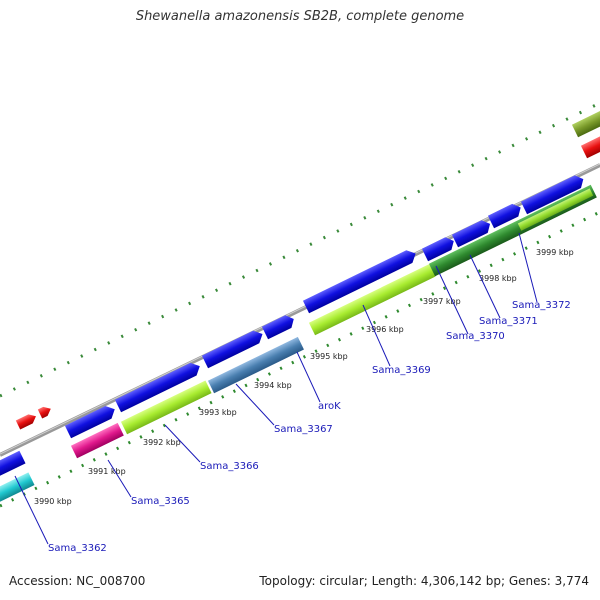 Image resolution: width=600 pixels, height=600 pixels. What do you see at coordinates (97, 440) in the screenshot?
I see `cog-pink` at bounding box center [97, 440].